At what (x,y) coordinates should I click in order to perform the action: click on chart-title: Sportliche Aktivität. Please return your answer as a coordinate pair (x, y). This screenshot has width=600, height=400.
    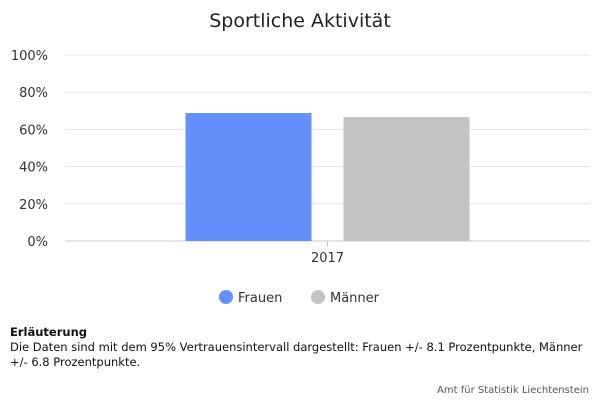
    Looking at the image, I should click on (300, 21).